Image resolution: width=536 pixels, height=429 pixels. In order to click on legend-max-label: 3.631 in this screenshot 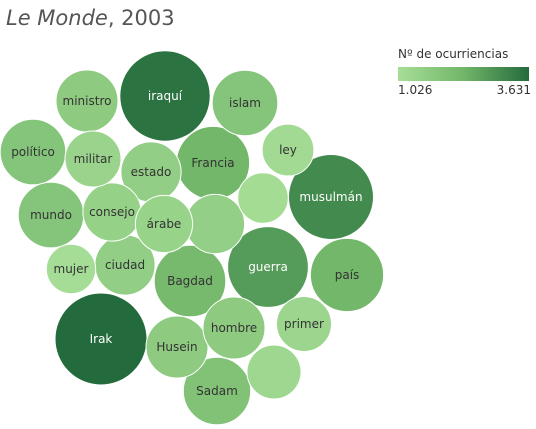, I will do `click(513, 90)`.